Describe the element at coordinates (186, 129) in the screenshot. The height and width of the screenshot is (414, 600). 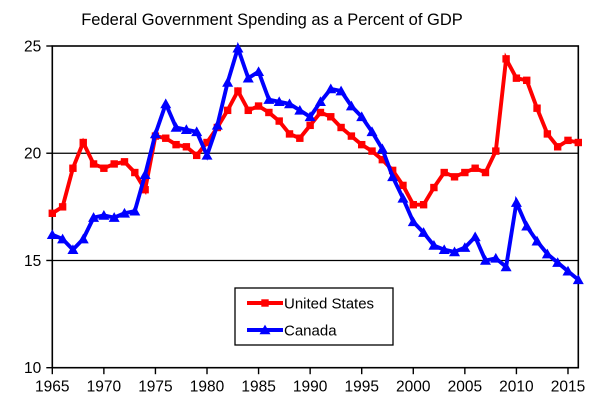
I see `canada-marker-1978` at that location.